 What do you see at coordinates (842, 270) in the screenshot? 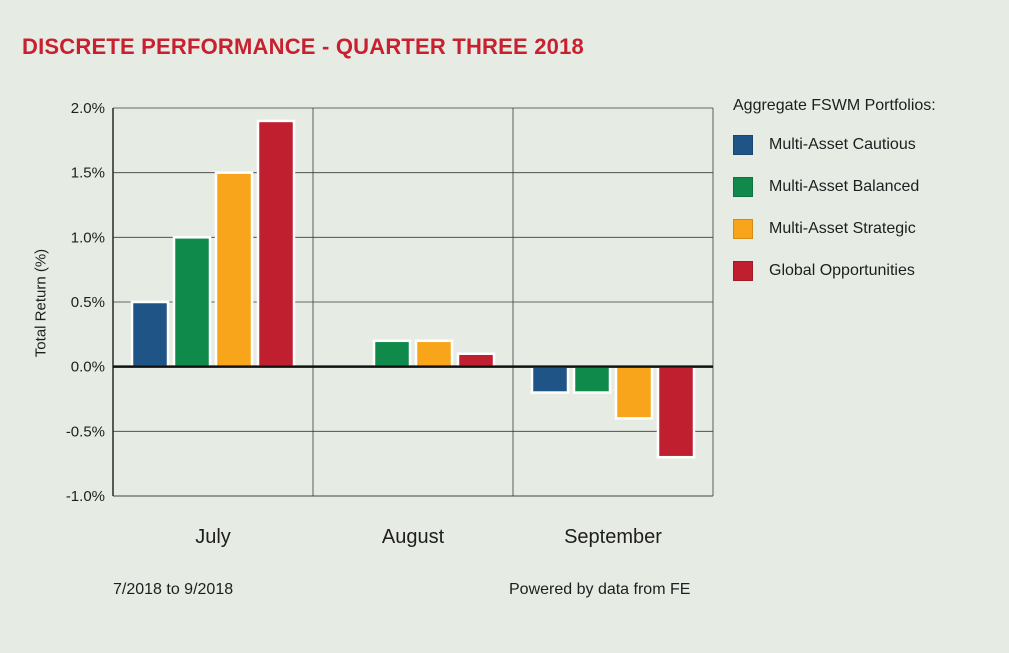
I see `legend-label-global: Global Opportunities` at bounding box center [842, 270].